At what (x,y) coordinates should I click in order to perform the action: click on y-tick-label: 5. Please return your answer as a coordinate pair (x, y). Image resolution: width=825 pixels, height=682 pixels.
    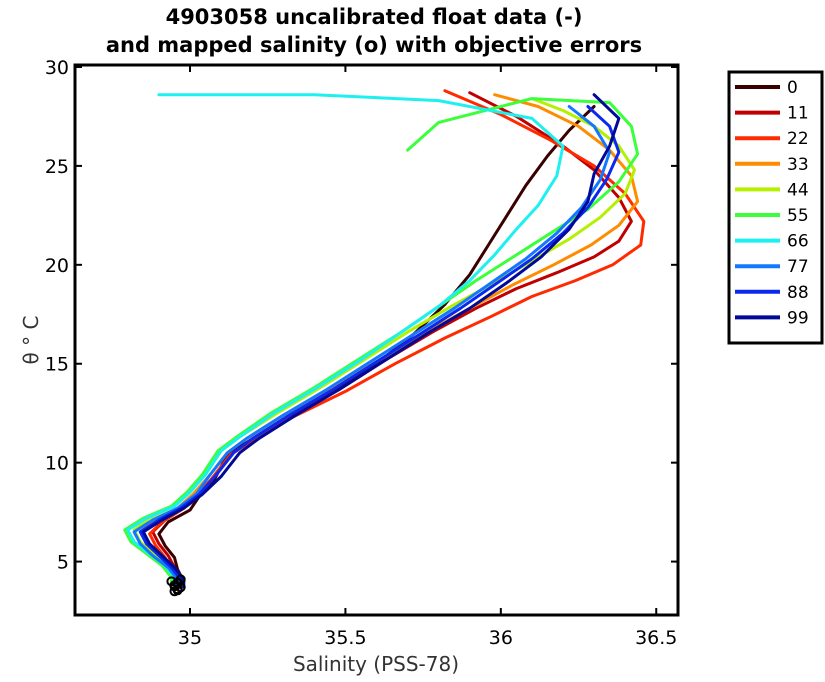
    Looking at the image, I should click on (63, 563).